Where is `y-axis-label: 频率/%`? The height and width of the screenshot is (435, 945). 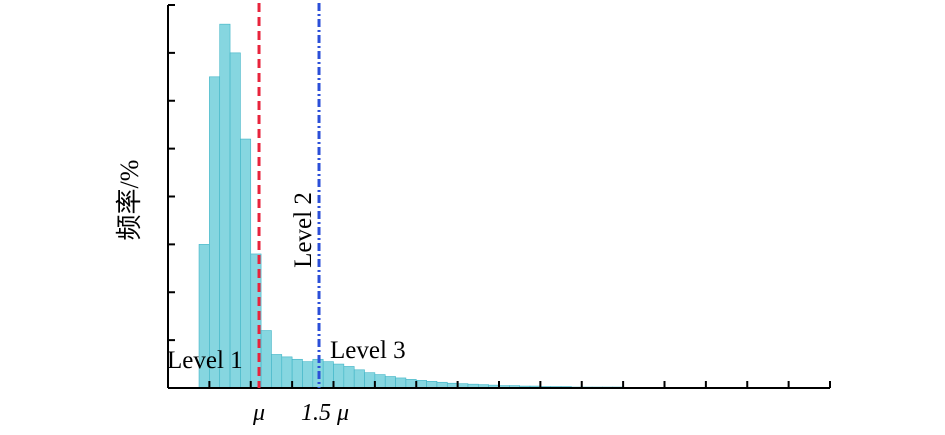
y-axis-label: 频率/% is located at coordinates (129, 200).